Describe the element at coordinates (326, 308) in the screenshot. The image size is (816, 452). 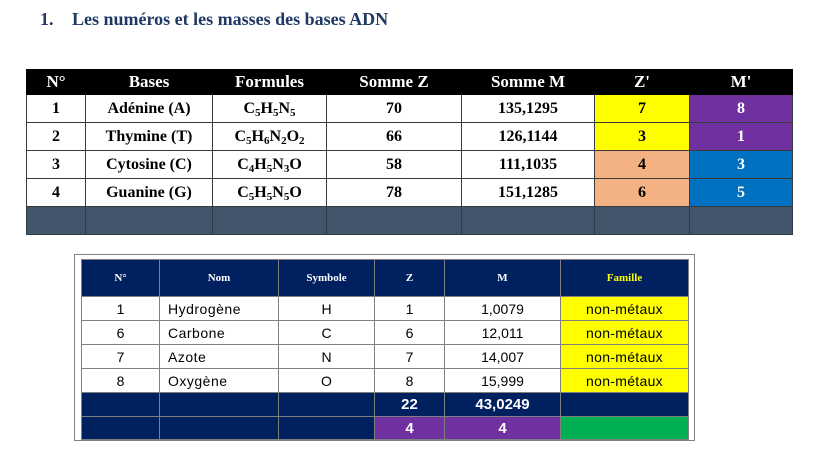
I see `symbol-cell: H` at that location.